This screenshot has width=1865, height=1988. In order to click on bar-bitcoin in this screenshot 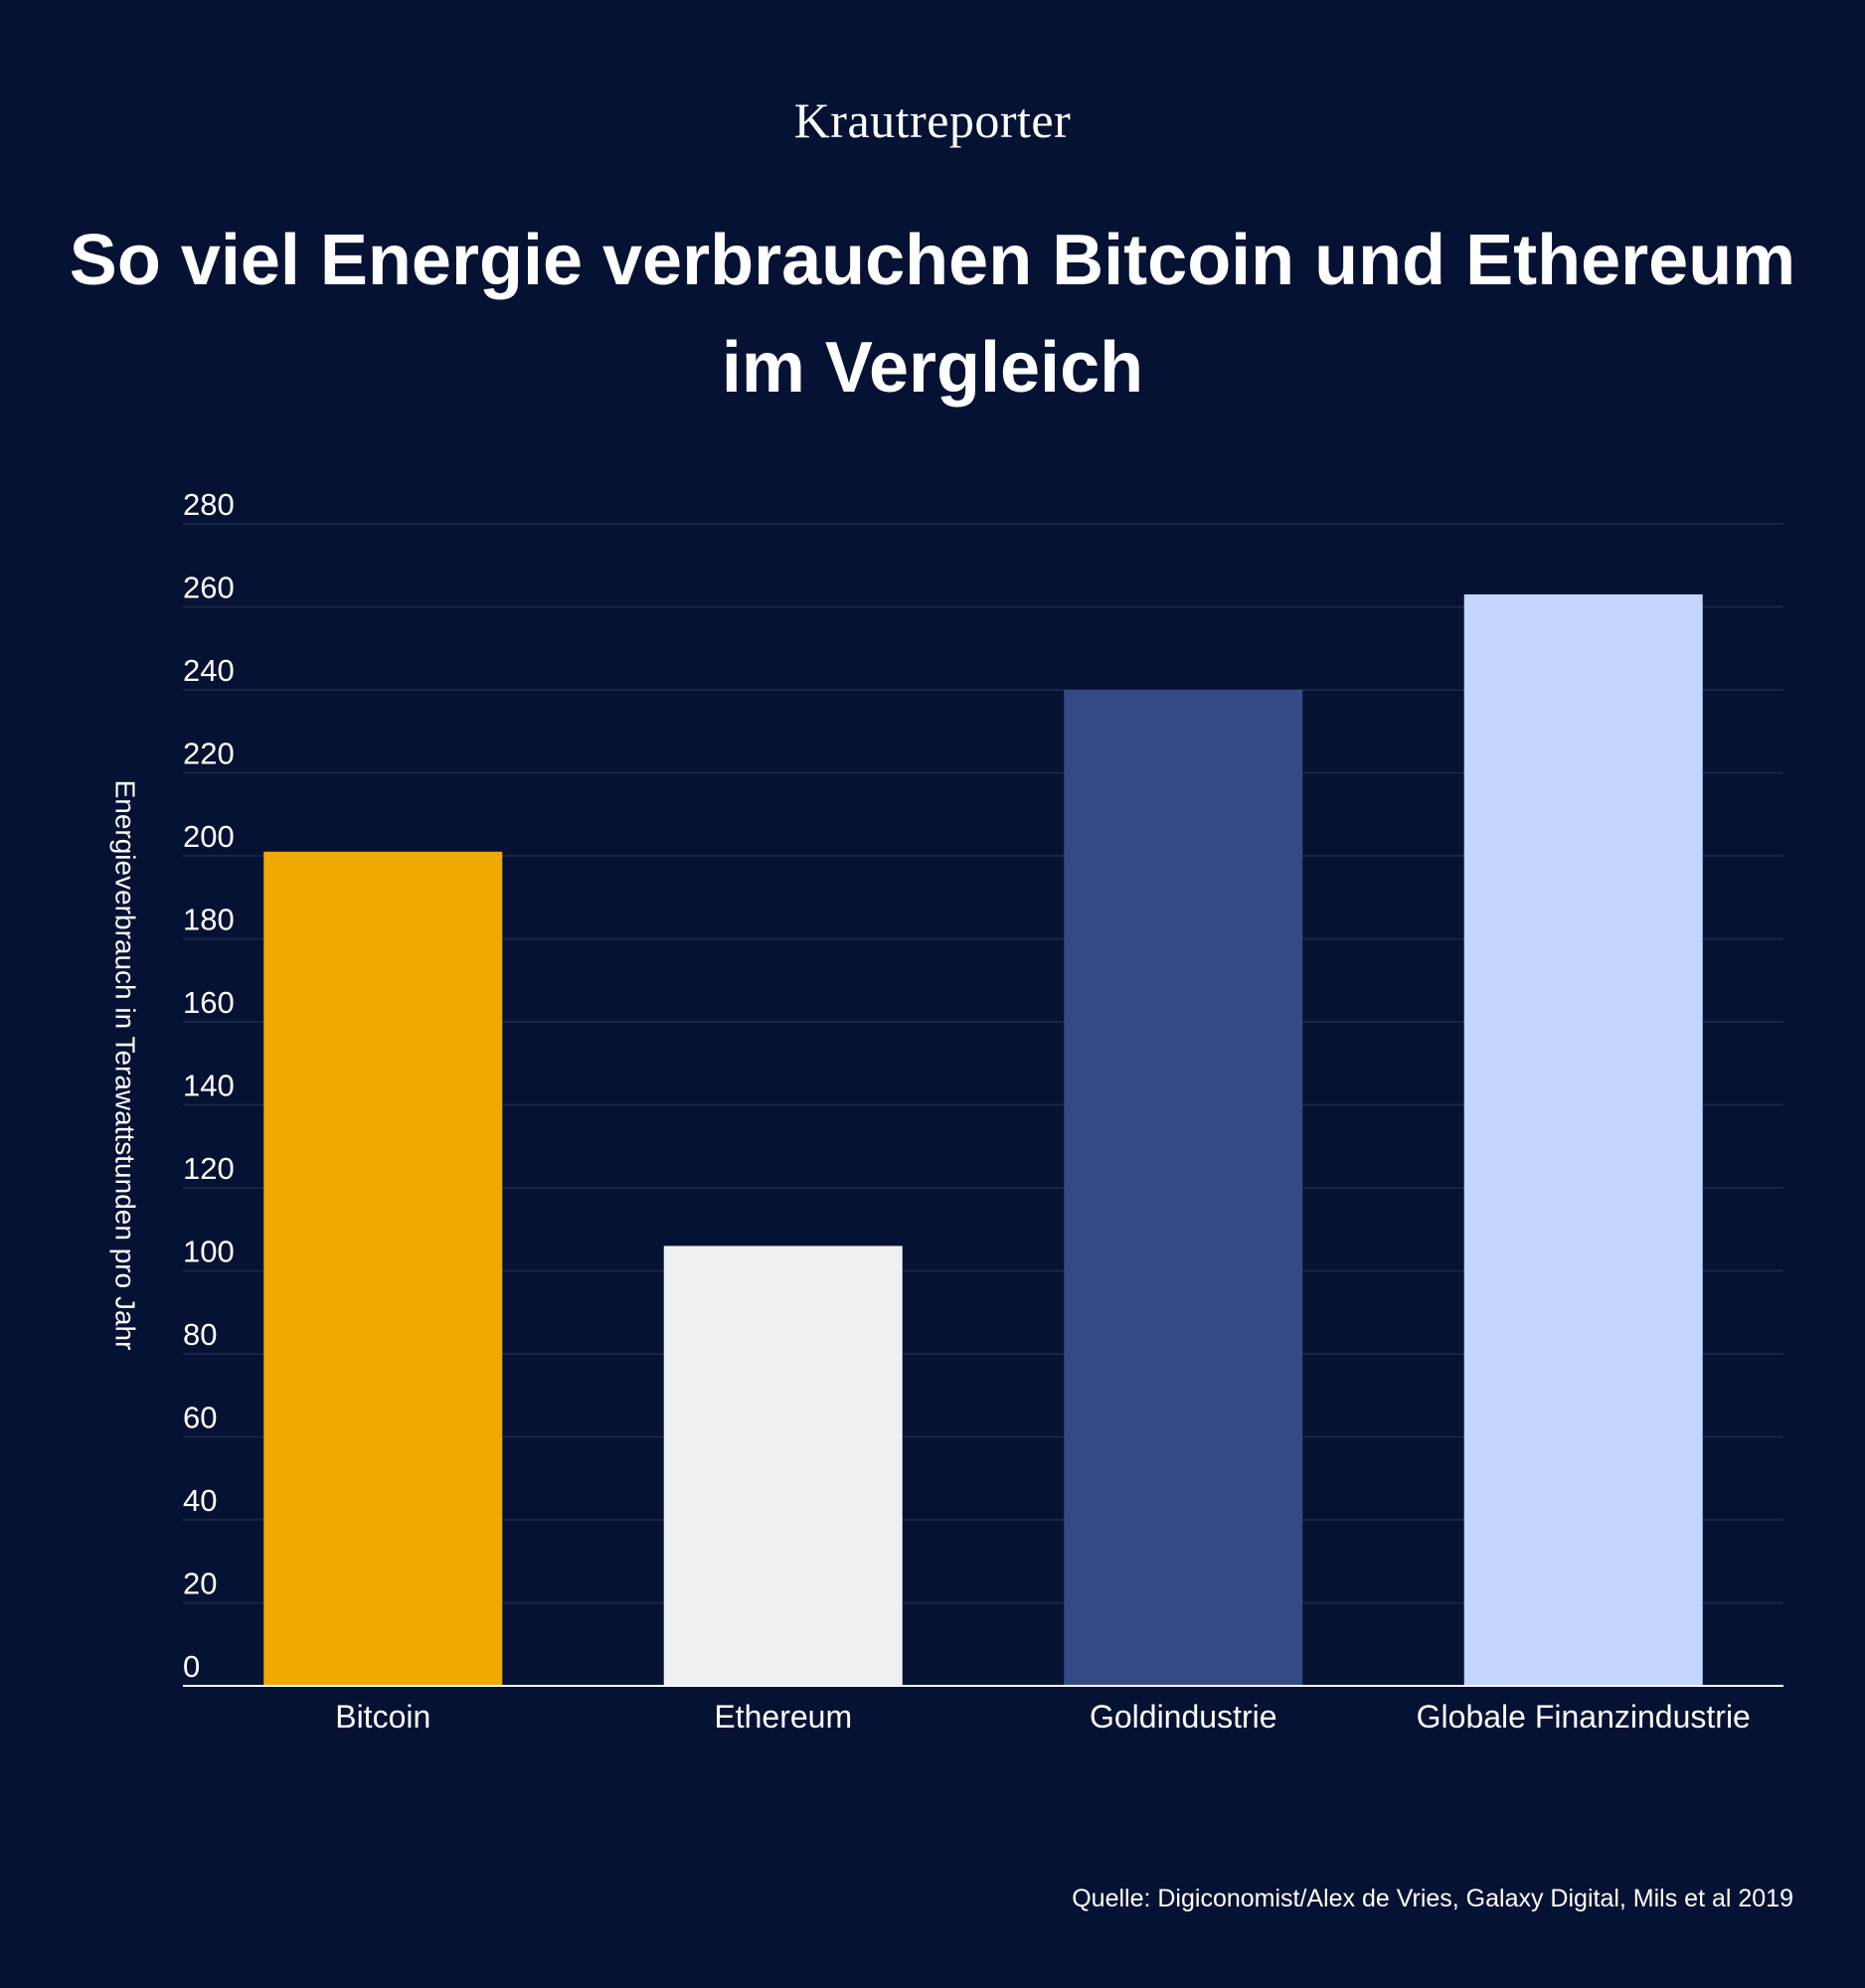, I will do `click(383, 1268)`.